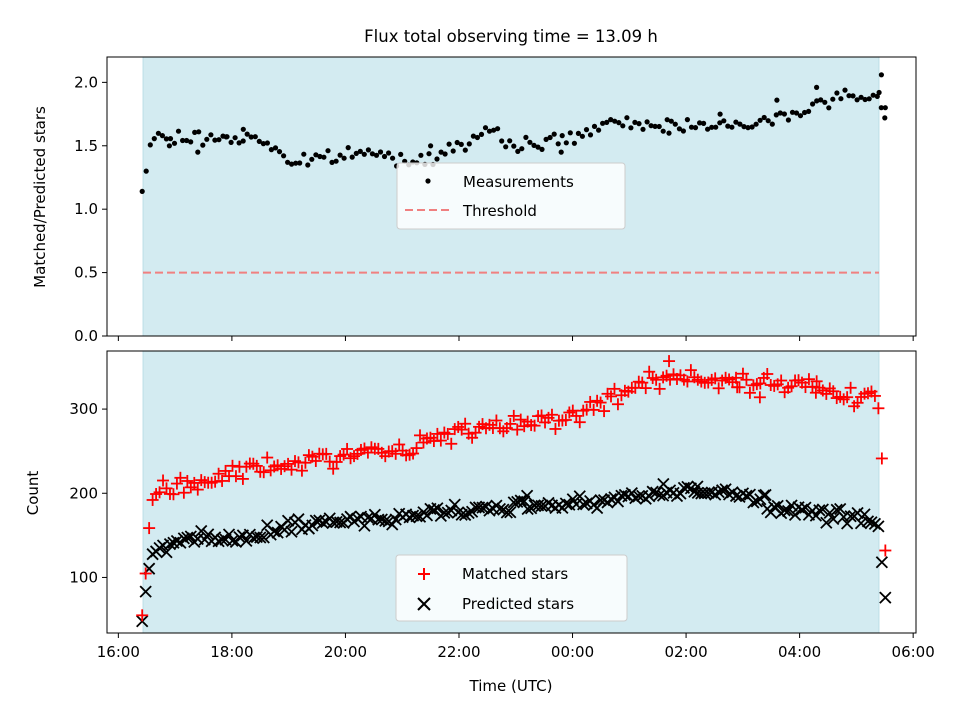 The image size is (960, 720). I want to click on top-y-tick-label: 0.0, so click(86, 336).